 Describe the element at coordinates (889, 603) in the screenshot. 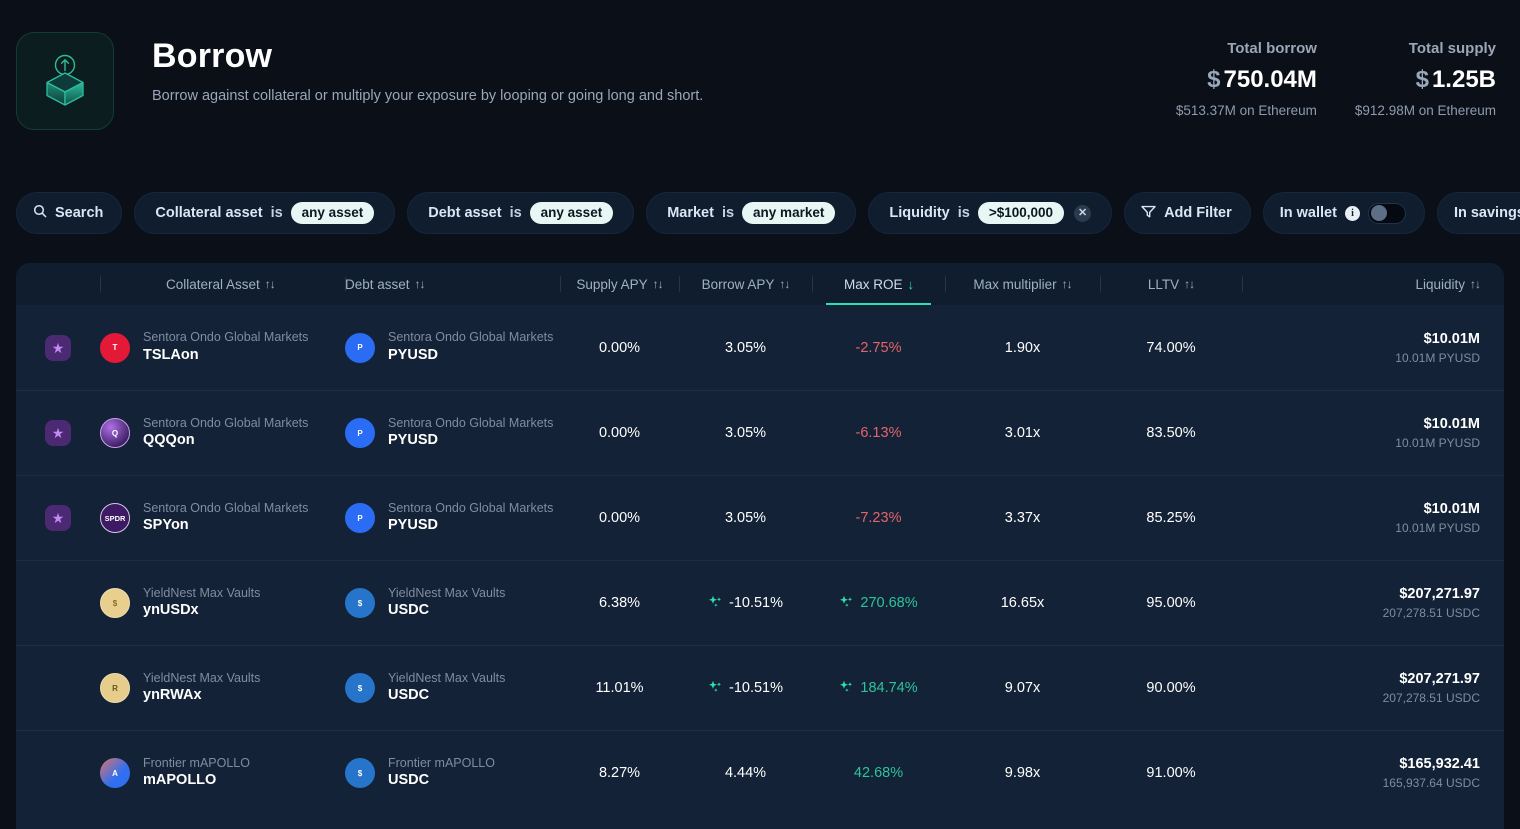

I see `value-text: 270.68%` at that location.